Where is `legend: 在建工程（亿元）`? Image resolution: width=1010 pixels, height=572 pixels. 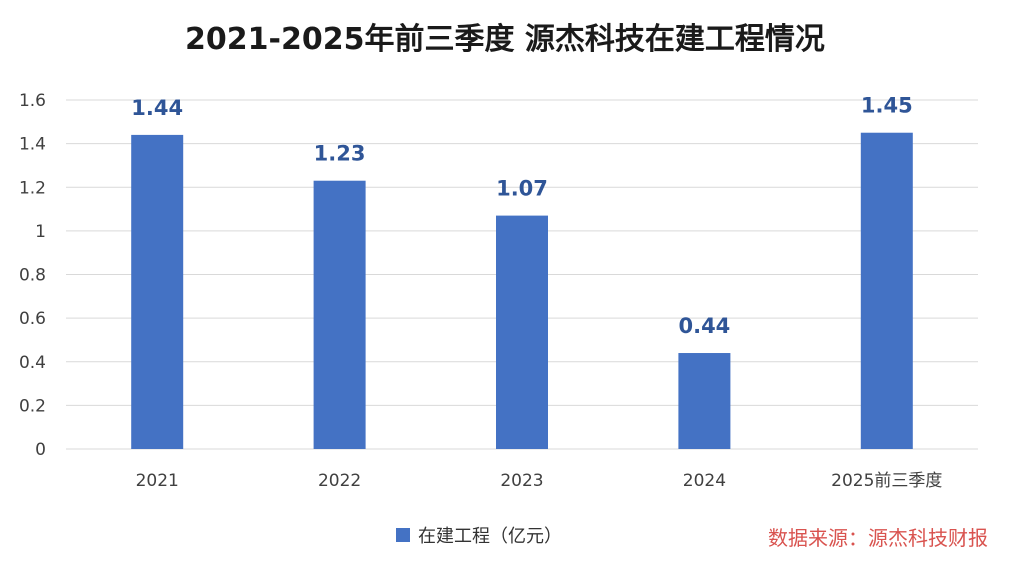
legend: 在建工程（亿元） is located at coordinates (479, 535).